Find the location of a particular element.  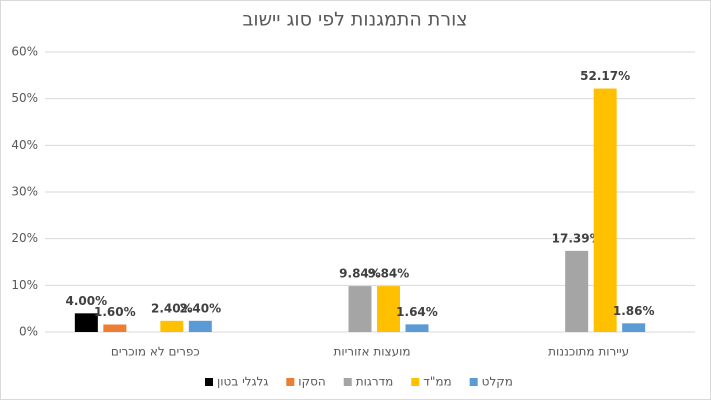

legend-label: הסקו is located at coordinates (311, 382).